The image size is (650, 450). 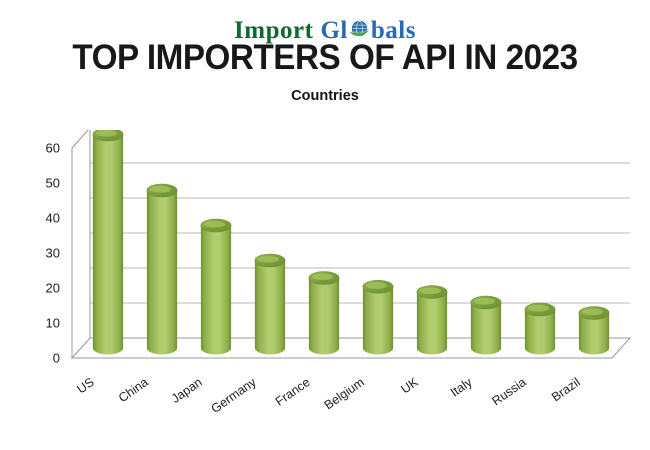 I want to click on bar-uk, so click(x=432, y=320).